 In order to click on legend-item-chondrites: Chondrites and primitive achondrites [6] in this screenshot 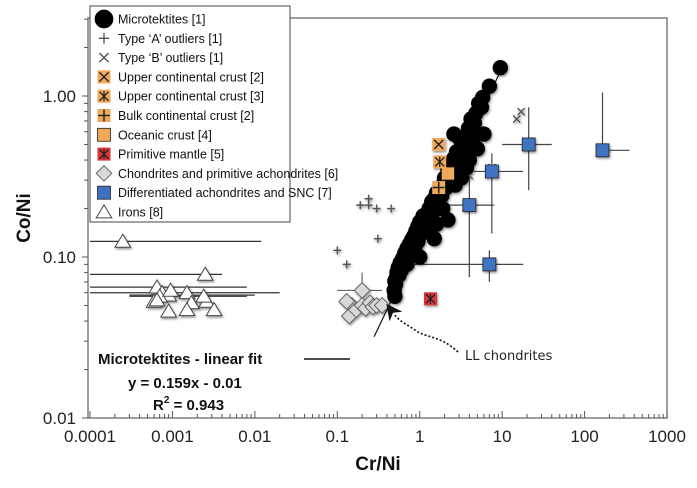, I will do `click(216, 173)`.